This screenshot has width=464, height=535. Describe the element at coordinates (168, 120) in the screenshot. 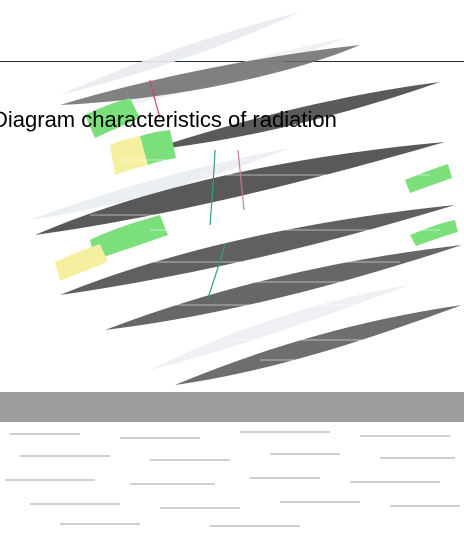

I see `page-title: Diagram characteristics of radiation` at that location.